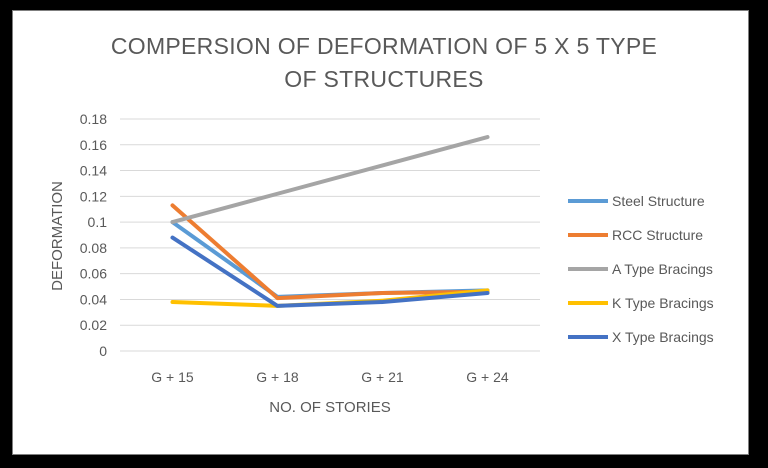 The width and height of the screenshot is (768, 468). What do you see at coordinates (93, 196) in the screenshot?
I see `y-tick-label: 0.12` at bounding box center [93, 196].